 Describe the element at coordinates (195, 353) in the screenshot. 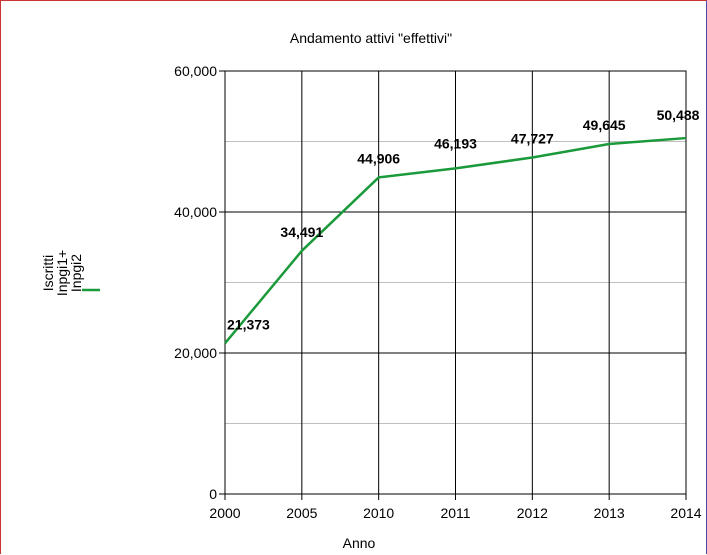

I see `y-tick-label: 20,000` at that location.